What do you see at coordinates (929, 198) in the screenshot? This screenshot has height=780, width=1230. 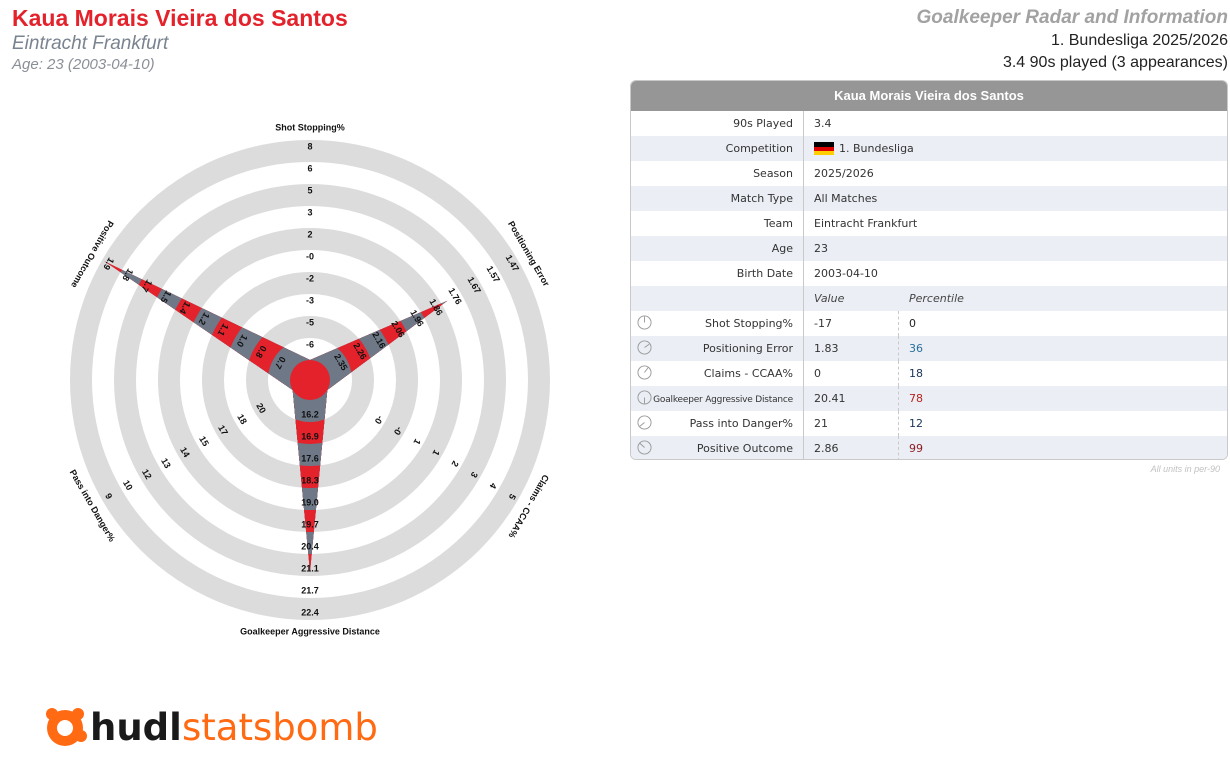 I see `table-row: Match Type All Matches` at bounding box center [929, 198].